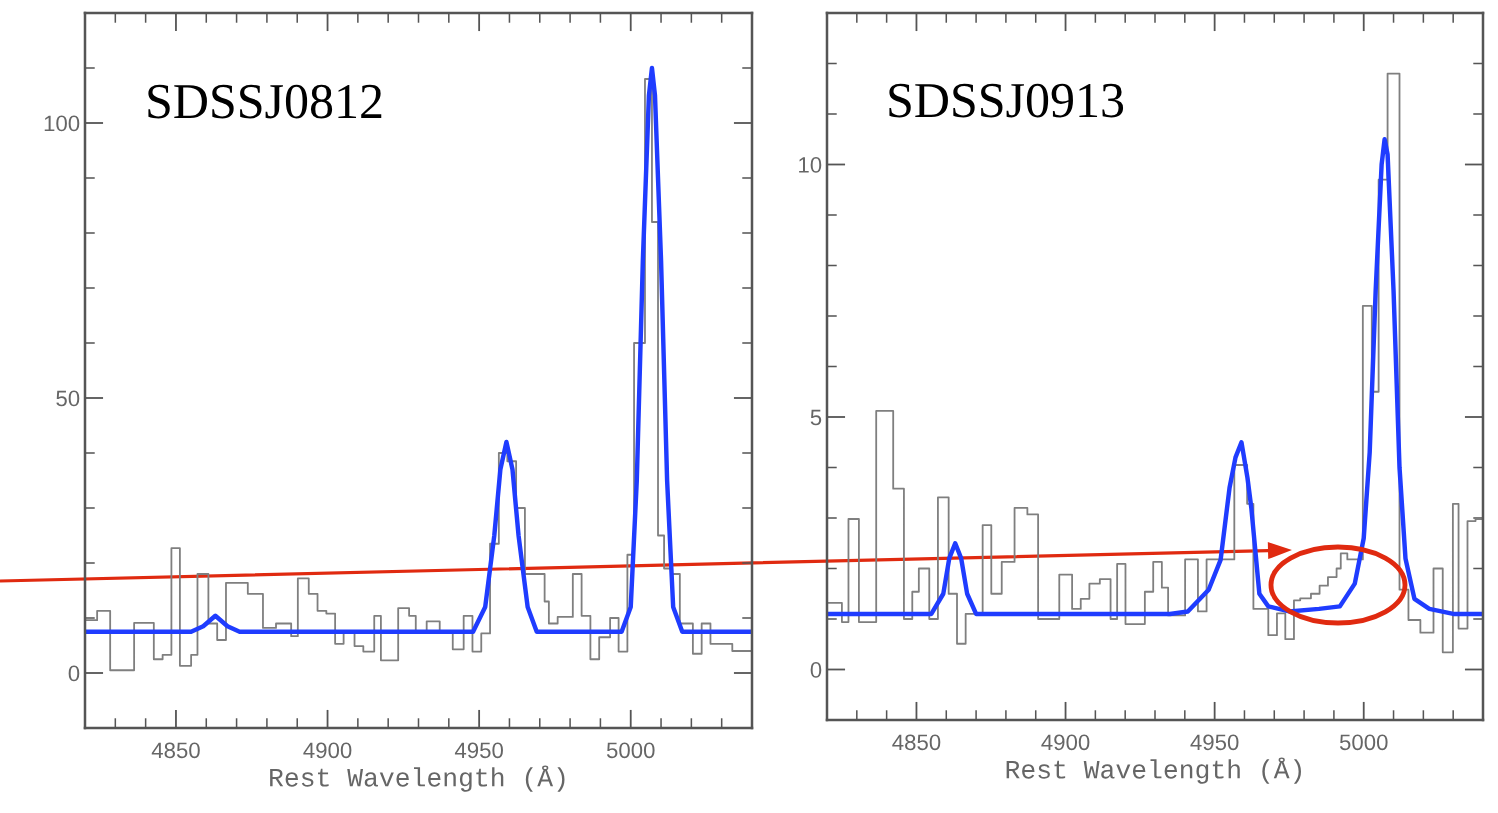  Describe the element at coordinates (265, 101) in the screenshot. I see `text: SDSSJ0812` at that location.